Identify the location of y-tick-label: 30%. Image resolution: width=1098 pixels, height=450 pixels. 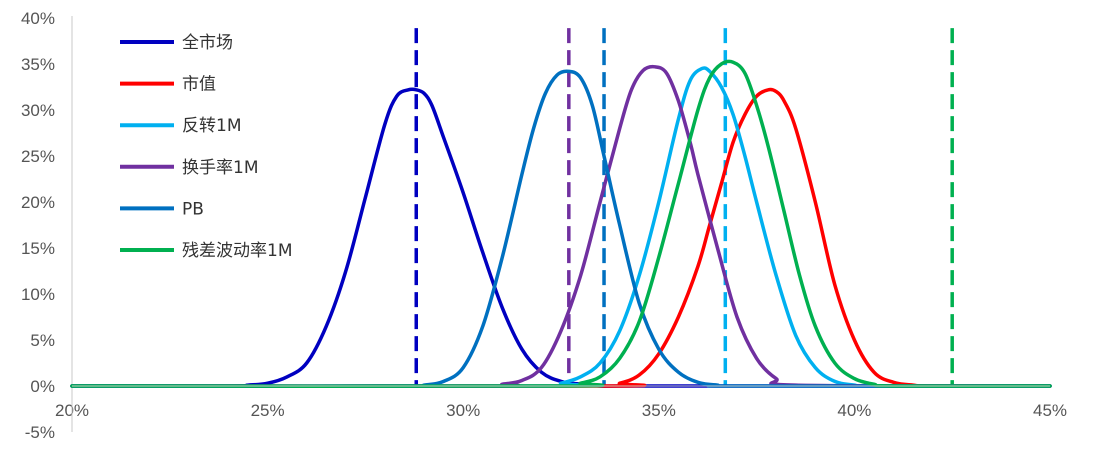
(38, 110).